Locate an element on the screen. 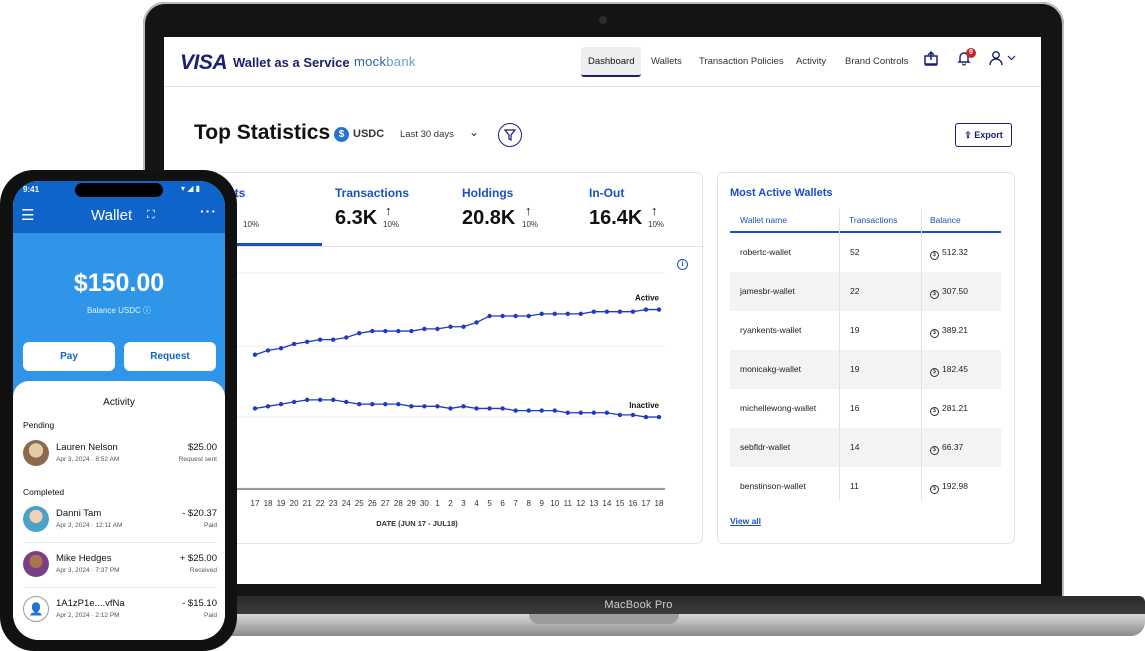 The height and width of the screenshot is (651, 1145). wallet-transactions: 19 is located at coordinates (855, 369).